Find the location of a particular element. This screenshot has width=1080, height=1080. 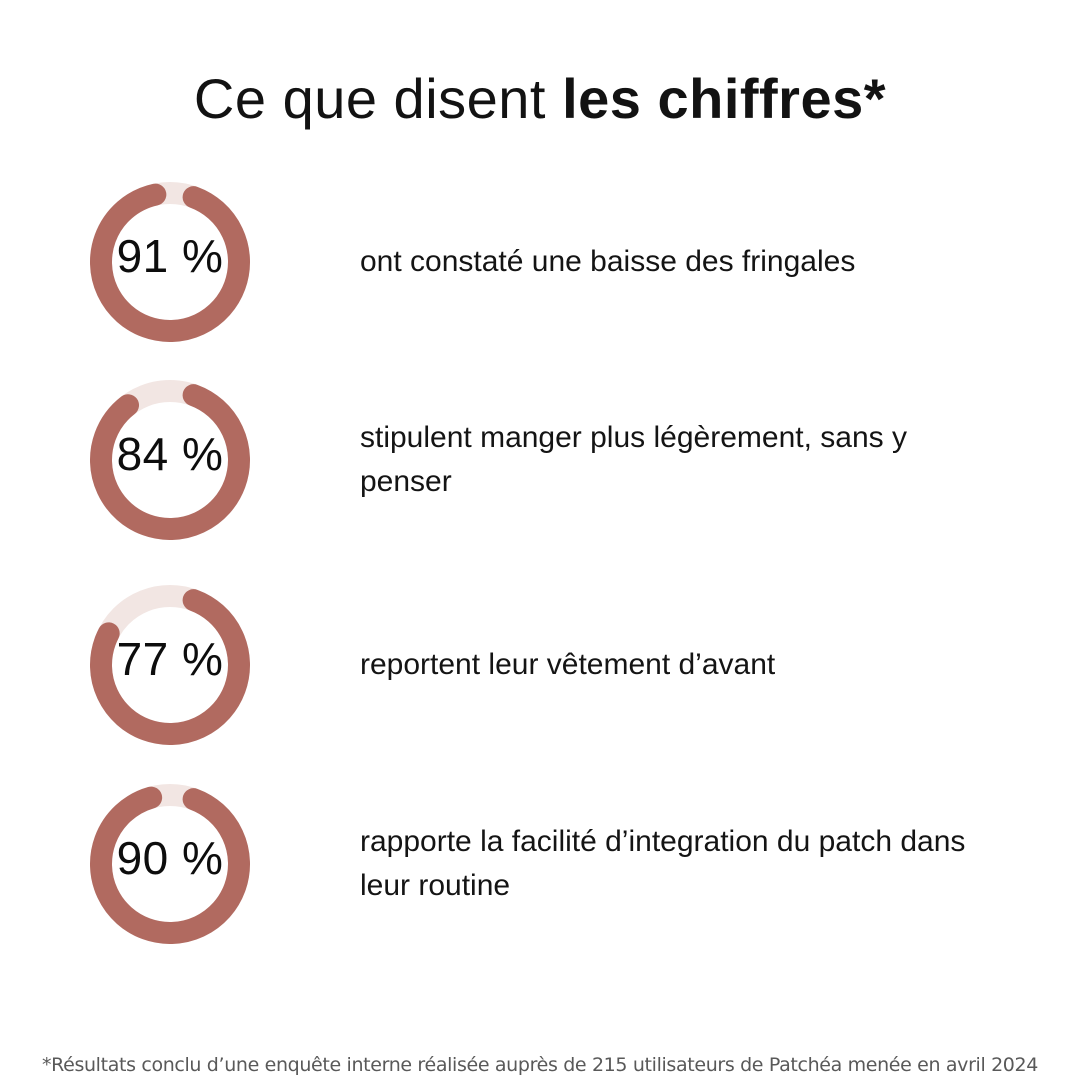

donut-percent-label: 84 % is located at coordinates (170, 454).